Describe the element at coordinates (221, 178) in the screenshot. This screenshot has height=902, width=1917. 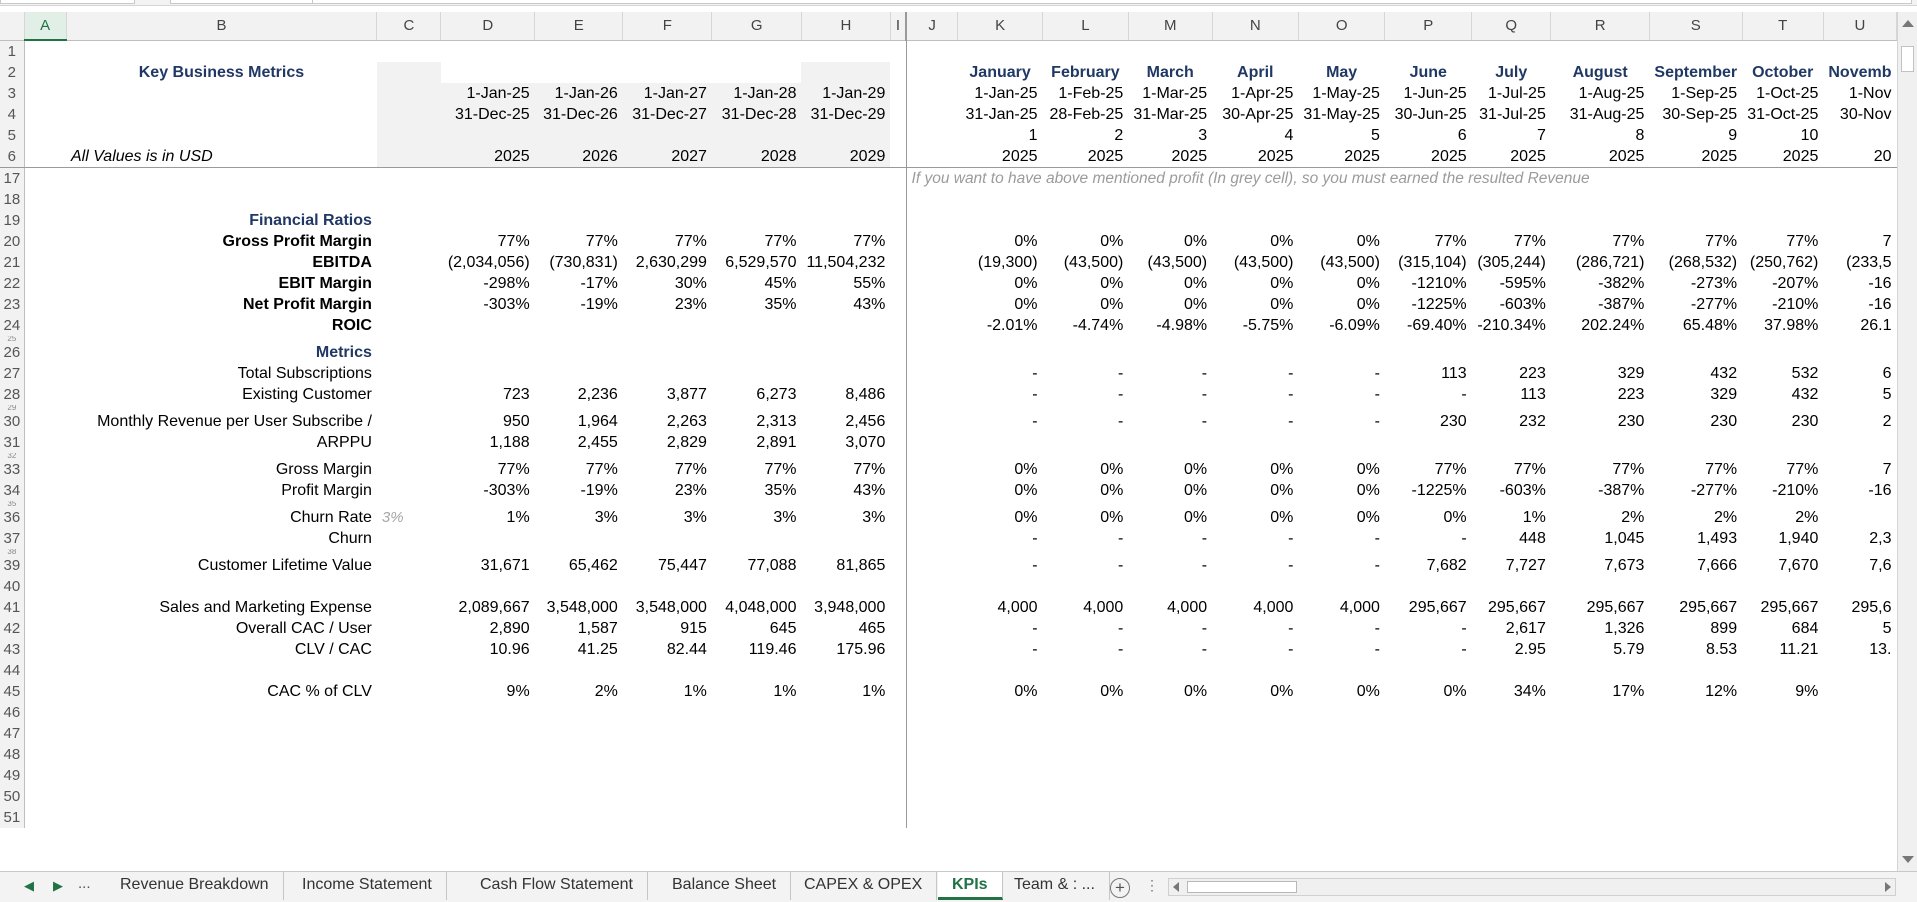
I see `cell-b17` at that location.